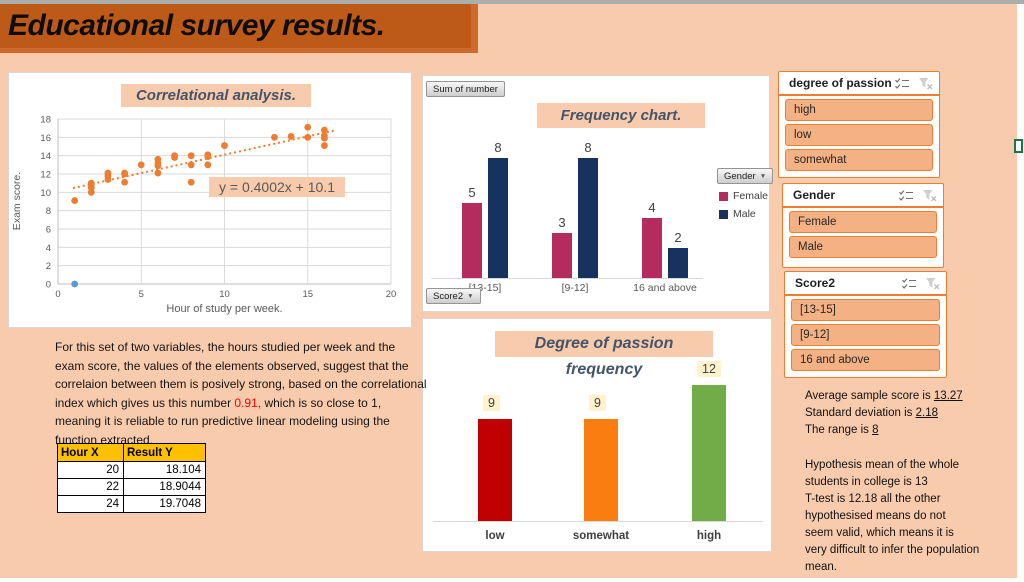 The image size is (1024, 582). Describe the element at coordinates (164, 504) in the screenshot. I see `table-cell: 19.7048` at that location.